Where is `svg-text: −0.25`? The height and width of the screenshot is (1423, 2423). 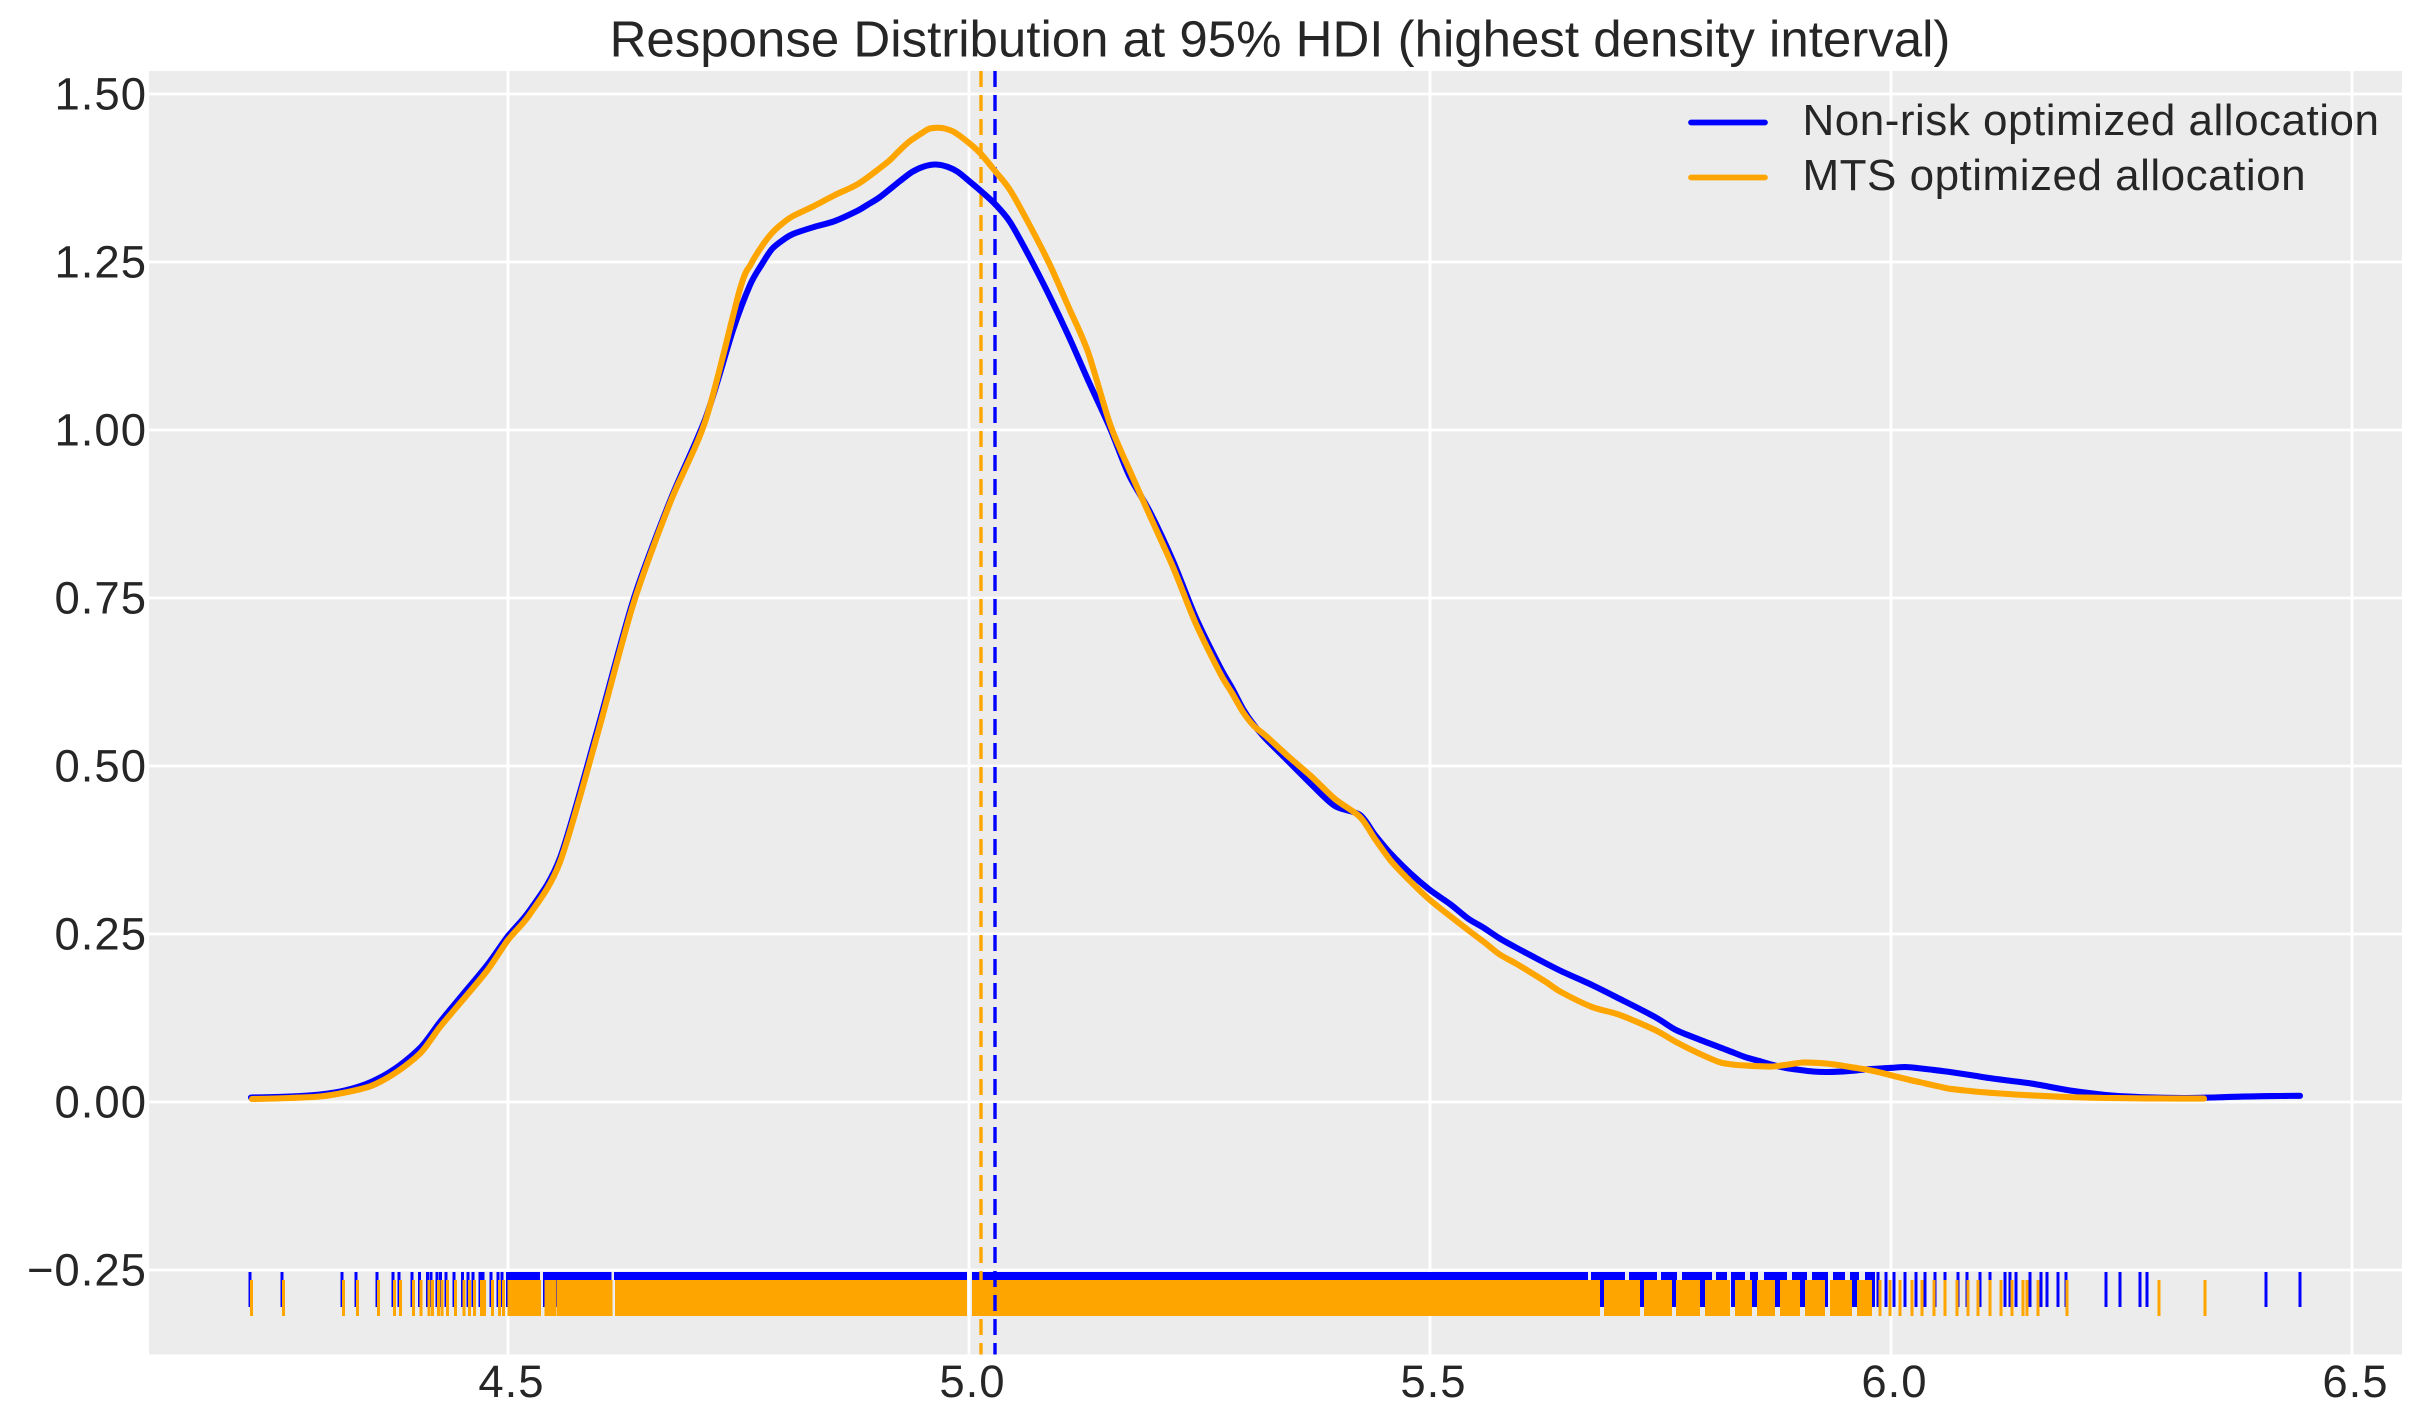 svg-text: −0.25 is located at coordinates (87, 1270).